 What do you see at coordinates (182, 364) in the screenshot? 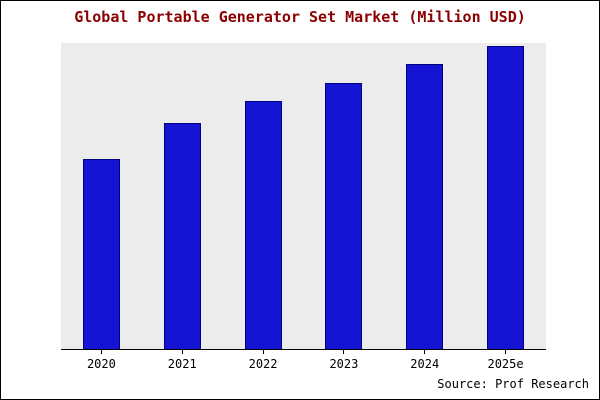
I see `x-tick-label: 2021` at bounding box center [182, 364].